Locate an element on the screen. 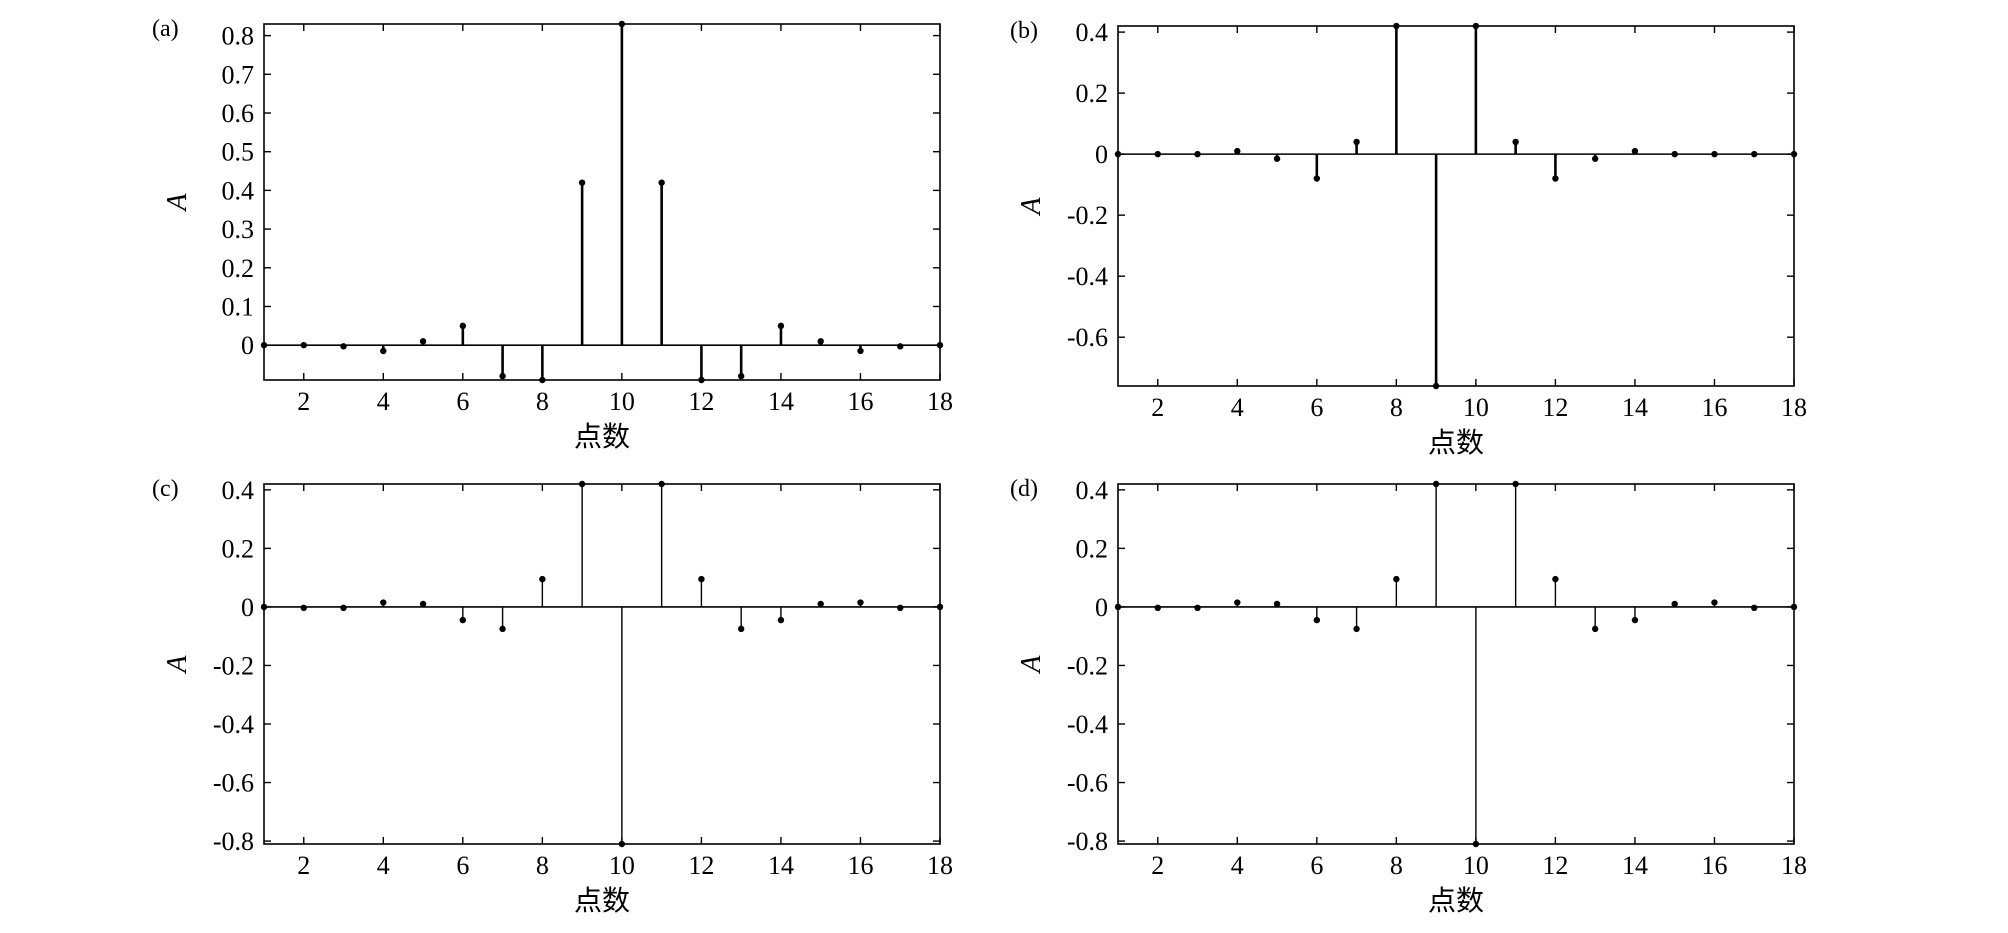 Image resolution: width=2008 pixels, height=933 pixels. y-tick-label-b-1: -0.4 is located at coordinates (1087, 276).